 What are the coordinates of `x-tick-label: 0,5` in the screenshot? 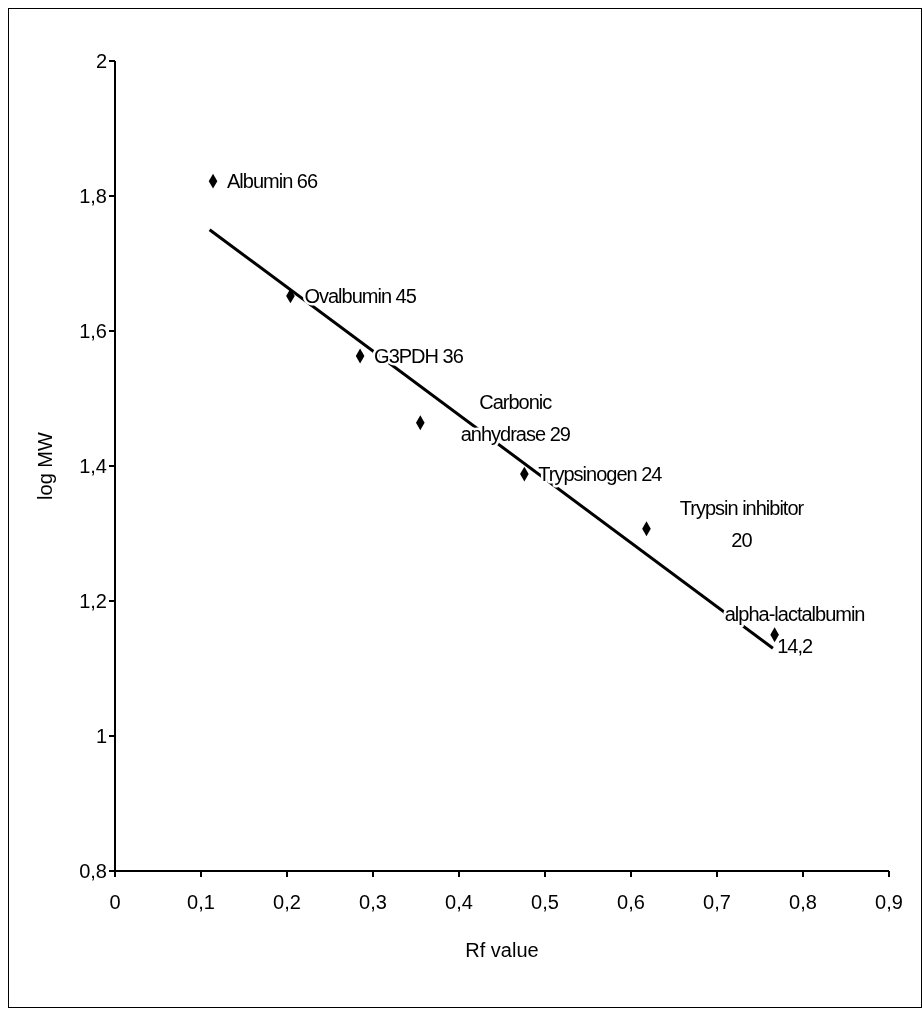 It's located at (545, 902).